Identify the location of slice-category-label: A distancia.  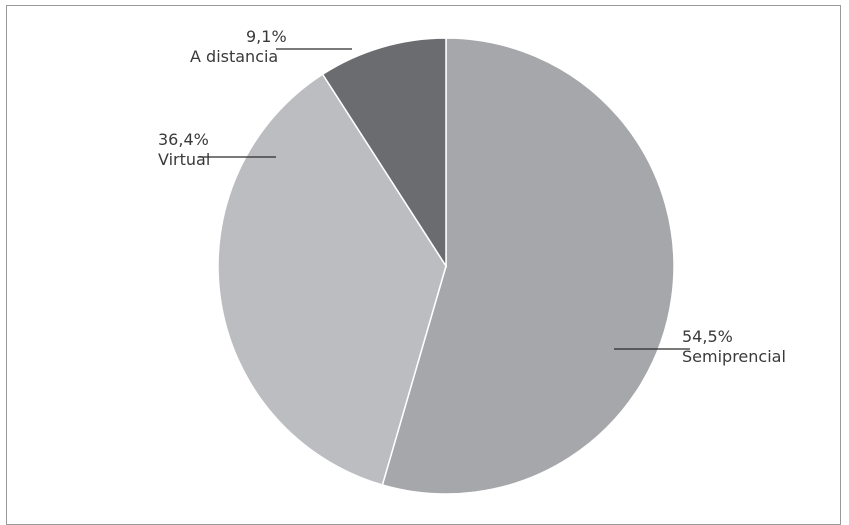
(234, 56).